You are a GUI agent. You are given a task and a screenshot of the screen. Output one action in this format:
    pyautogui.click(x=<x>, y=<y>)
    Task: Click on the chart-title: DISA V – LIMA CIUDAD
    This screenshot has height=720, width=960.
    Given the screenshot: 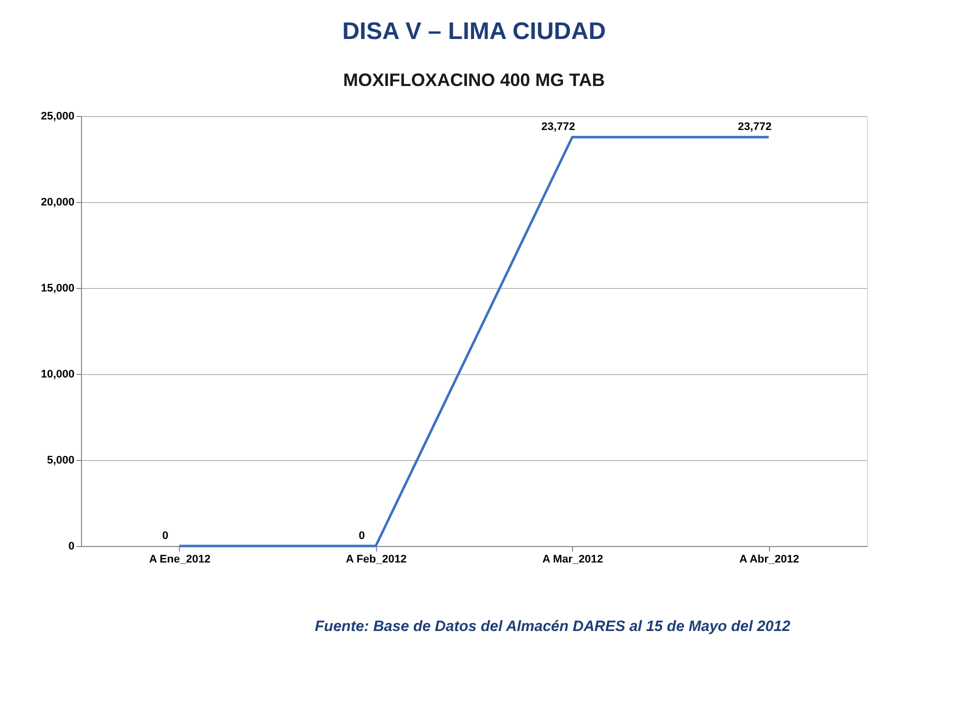 What is the action you would take?
    pyautogui.click(x=474, y=31)
    